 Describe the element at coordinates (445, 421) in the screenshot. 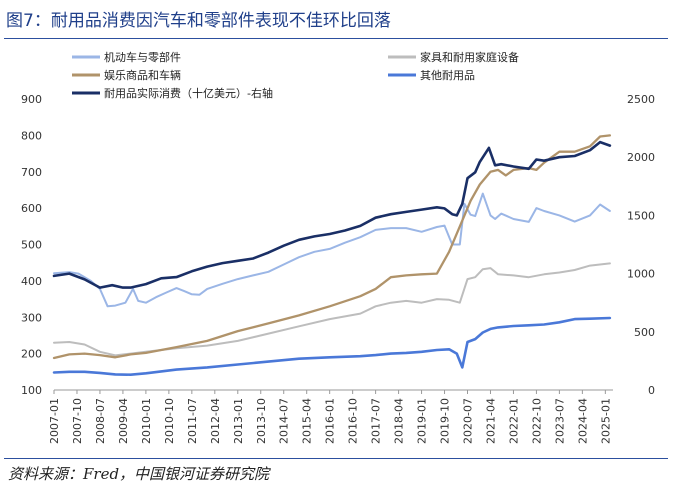

I see `x-tick-label: 2019-10` at that location.